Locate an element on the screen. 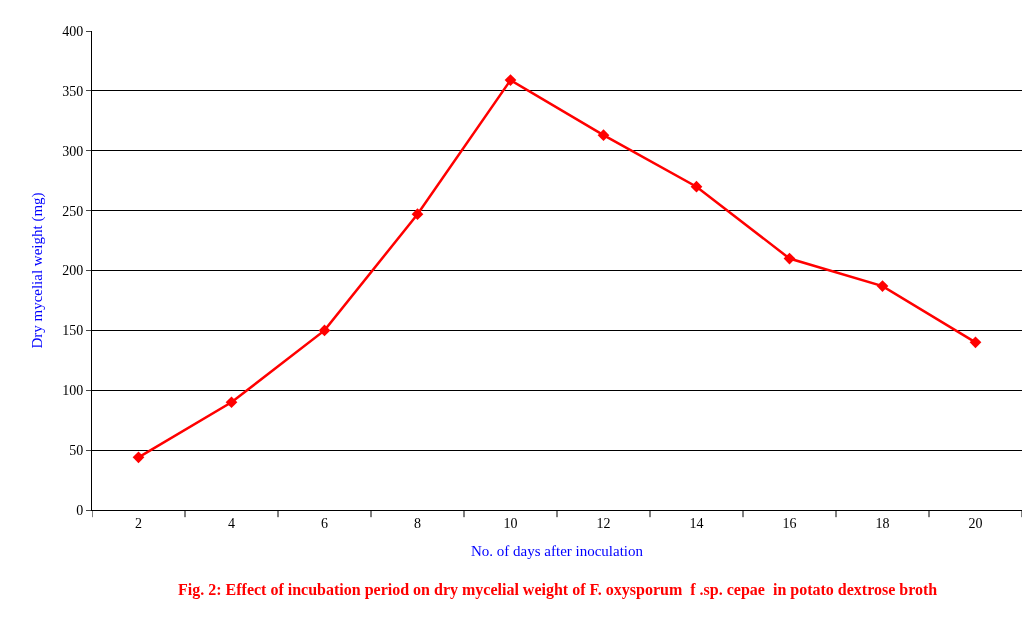 The height and width of the screenshot is (629, 1026). y-tick-label: 350 is located at coordinates (73, 91).